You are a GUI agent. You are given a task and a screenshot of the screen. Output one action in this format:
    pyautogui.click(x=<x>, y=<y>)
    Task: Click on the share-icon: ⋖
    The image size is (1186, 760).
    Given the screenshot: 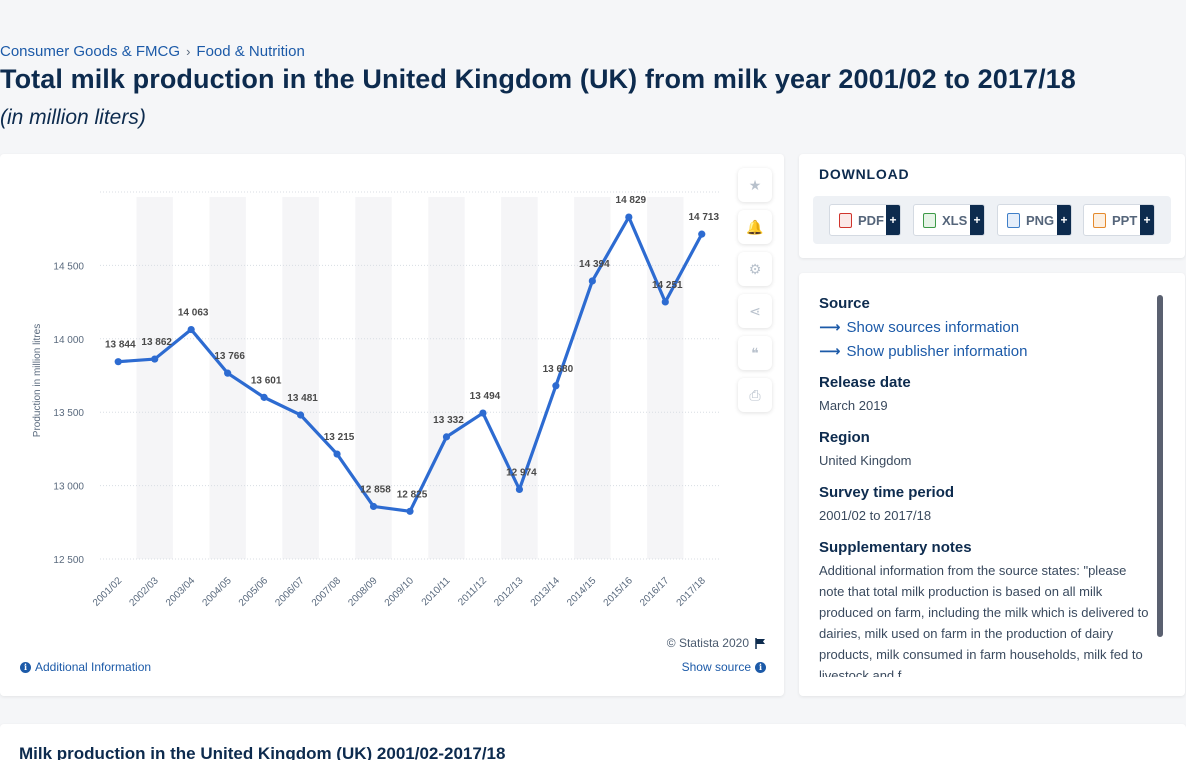 What is the action you would take?
    pyautogui.click(x=755, y=311)
    